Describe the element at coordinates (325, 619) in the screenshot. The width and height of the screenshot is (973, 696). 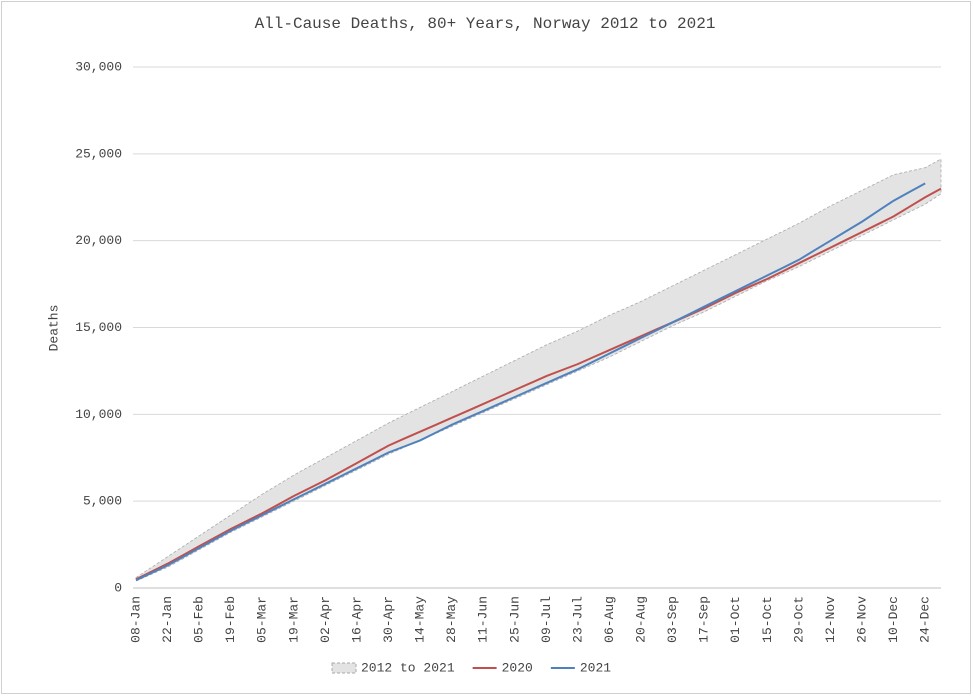
I see `x-tick-label: 02-Apr` at that location.